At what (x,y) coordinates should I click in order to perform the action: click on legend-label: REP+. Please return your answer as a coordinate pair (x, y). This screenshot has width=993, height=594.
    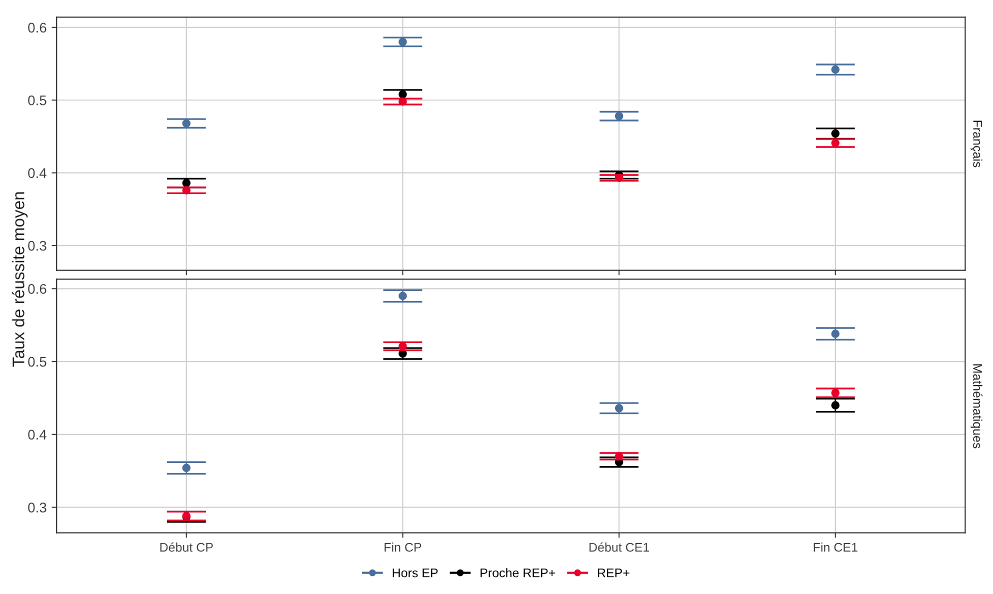
    Looking at the image, I should click on (614, 573).